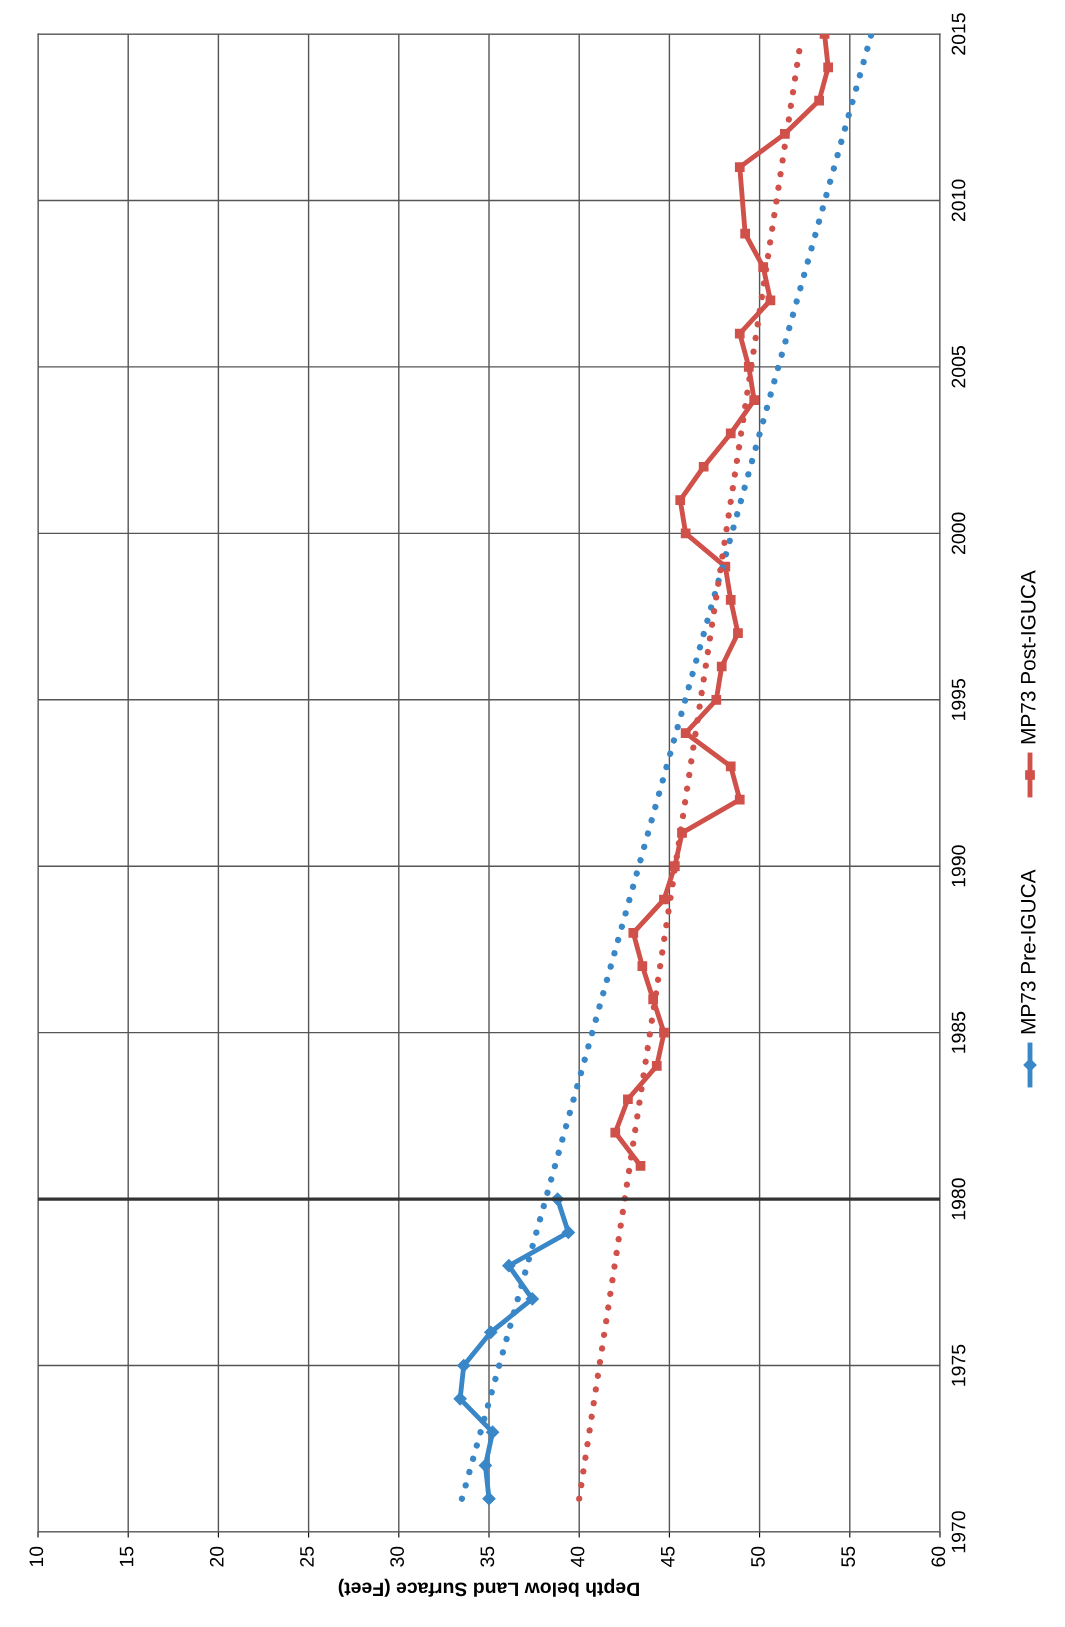 This screenshot has height=1627, width=1065. What do you see at coordinates (1028, 951) in the screenshot?
I see `text: MP73 Pre-IGUCA` at bounding box center [1028, 951].